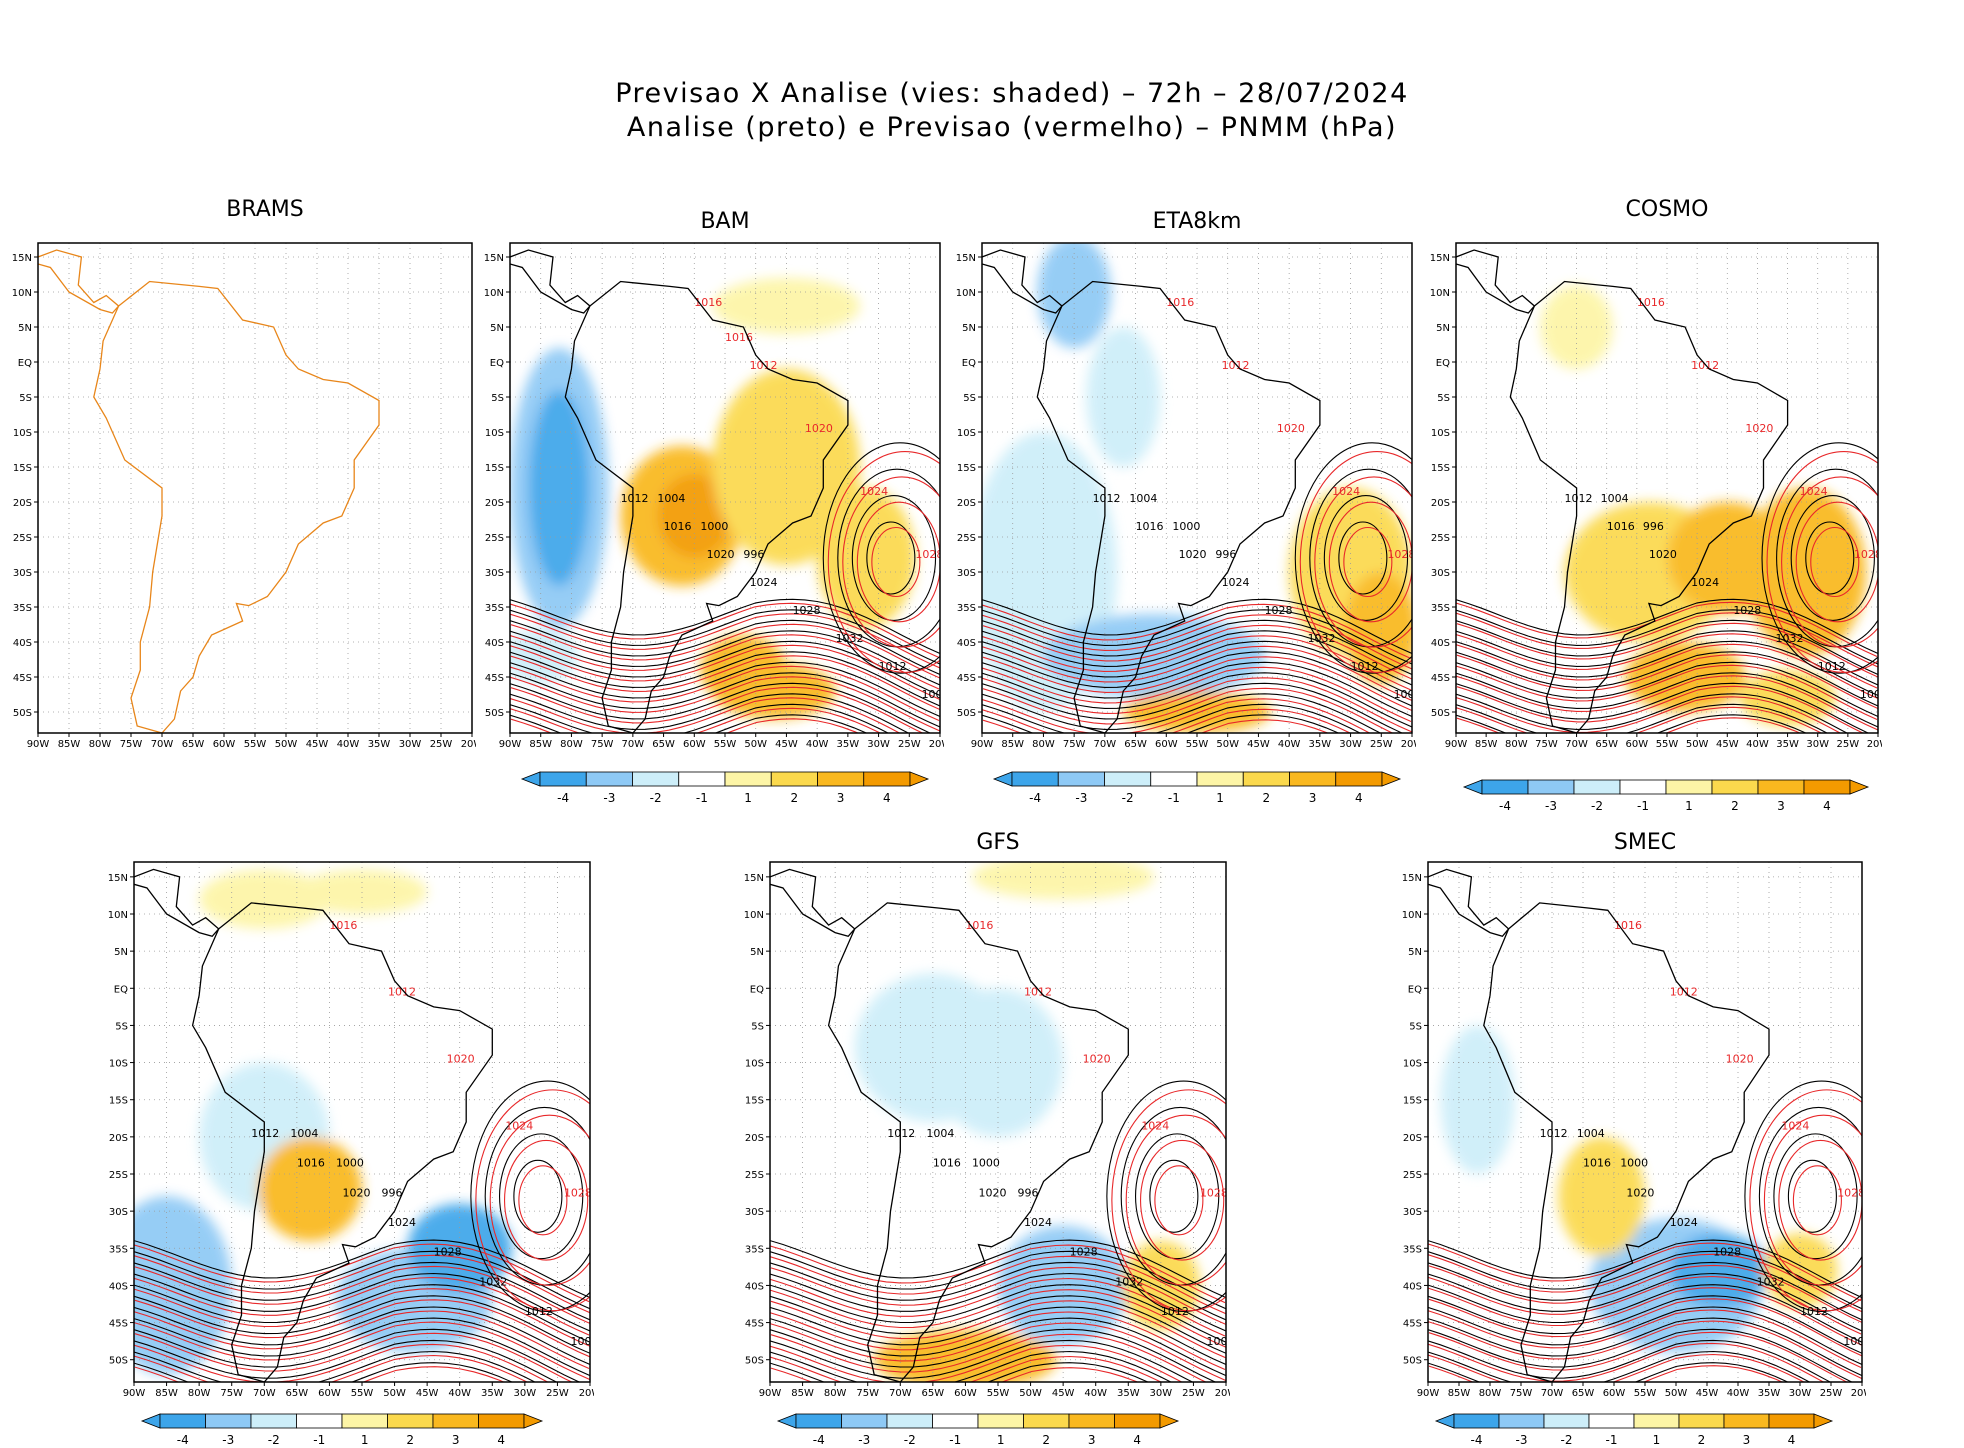  Describe the element at coordinates (1186, 526) in the screenshot. I see `contour-label-analysis: 1000` at that location.